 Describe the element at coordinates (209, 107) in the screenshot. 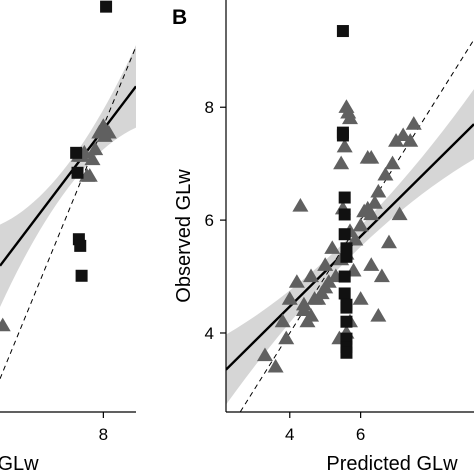

I see `y-tick-label: 8` at that location.